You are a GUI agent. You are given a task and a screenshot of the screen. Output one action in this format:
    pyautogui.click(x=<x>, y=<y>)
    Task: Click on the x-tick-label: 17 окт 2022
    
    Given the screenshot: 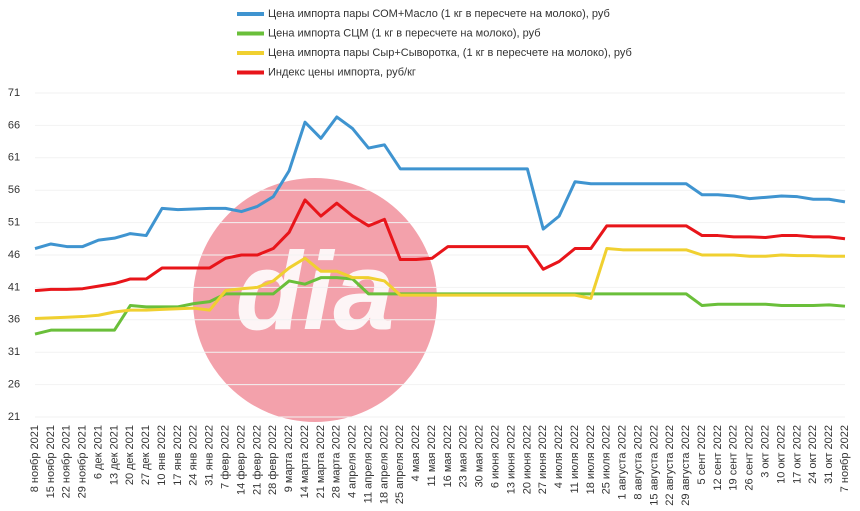 What is the action you would take?
    pyautogui.click(x=797, y=454)
    